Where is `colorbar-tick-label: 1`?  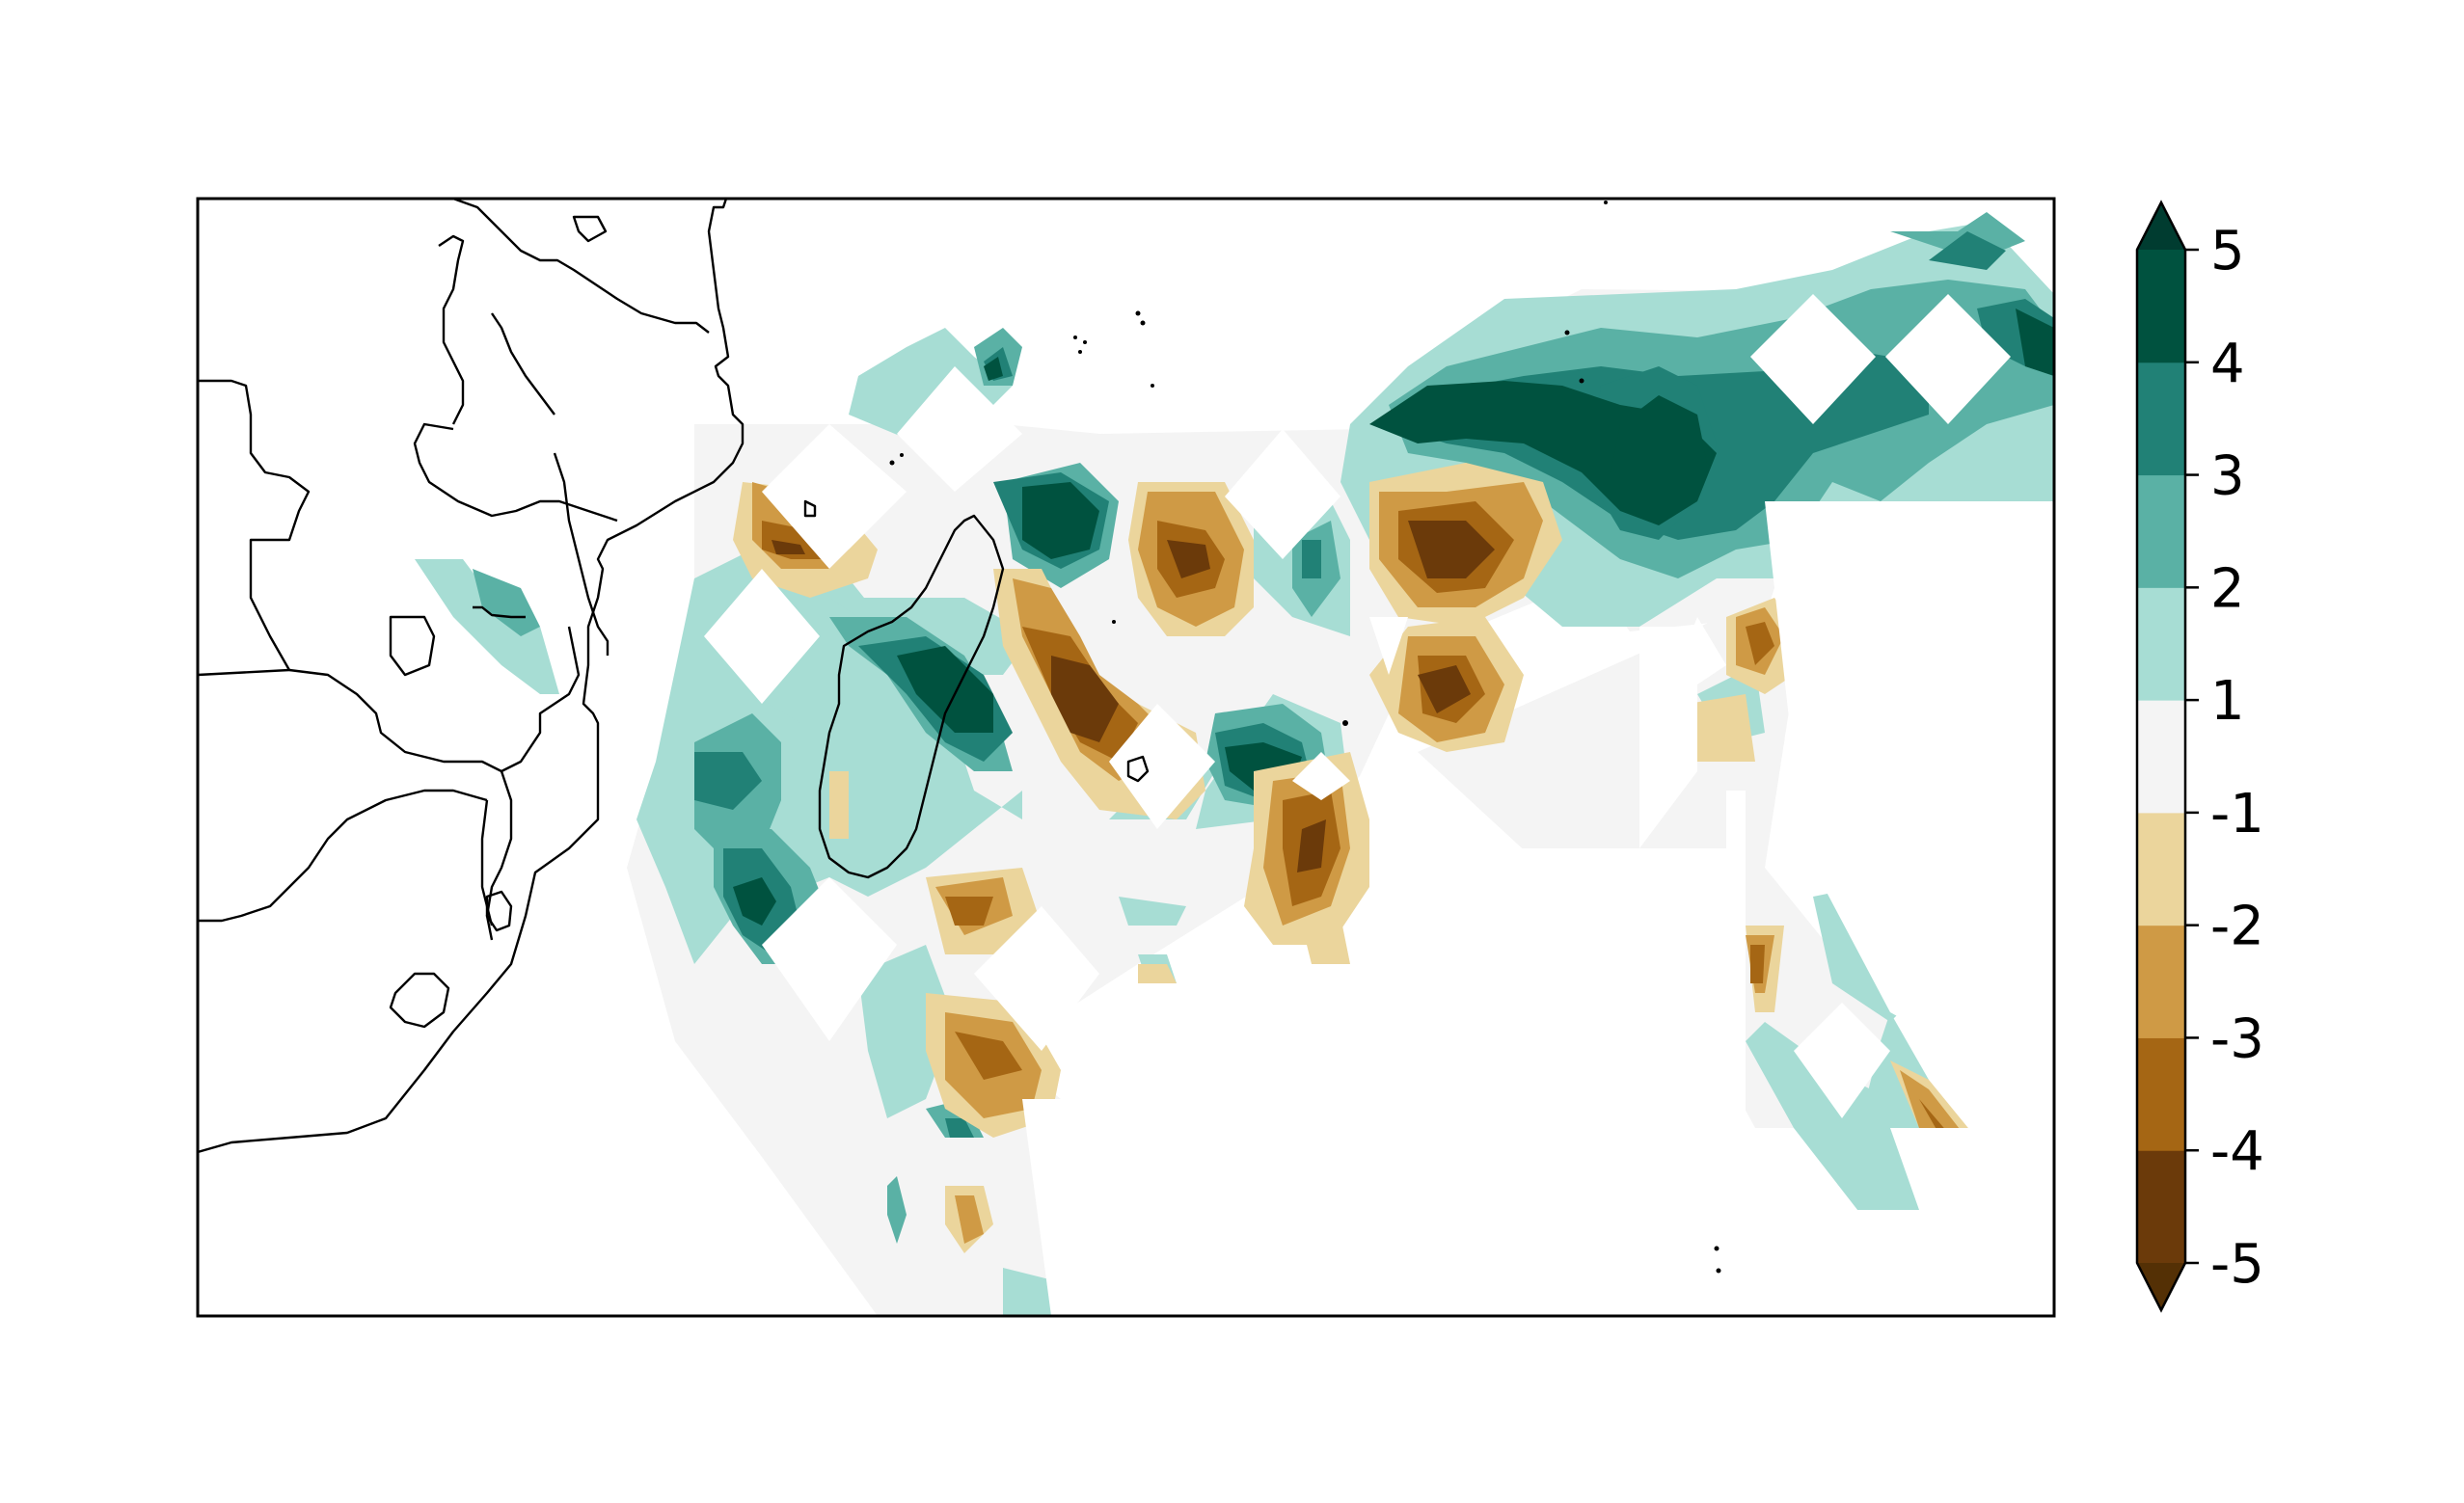 colorbar-tick-label: 1 is located at coordinates (2227, 702).